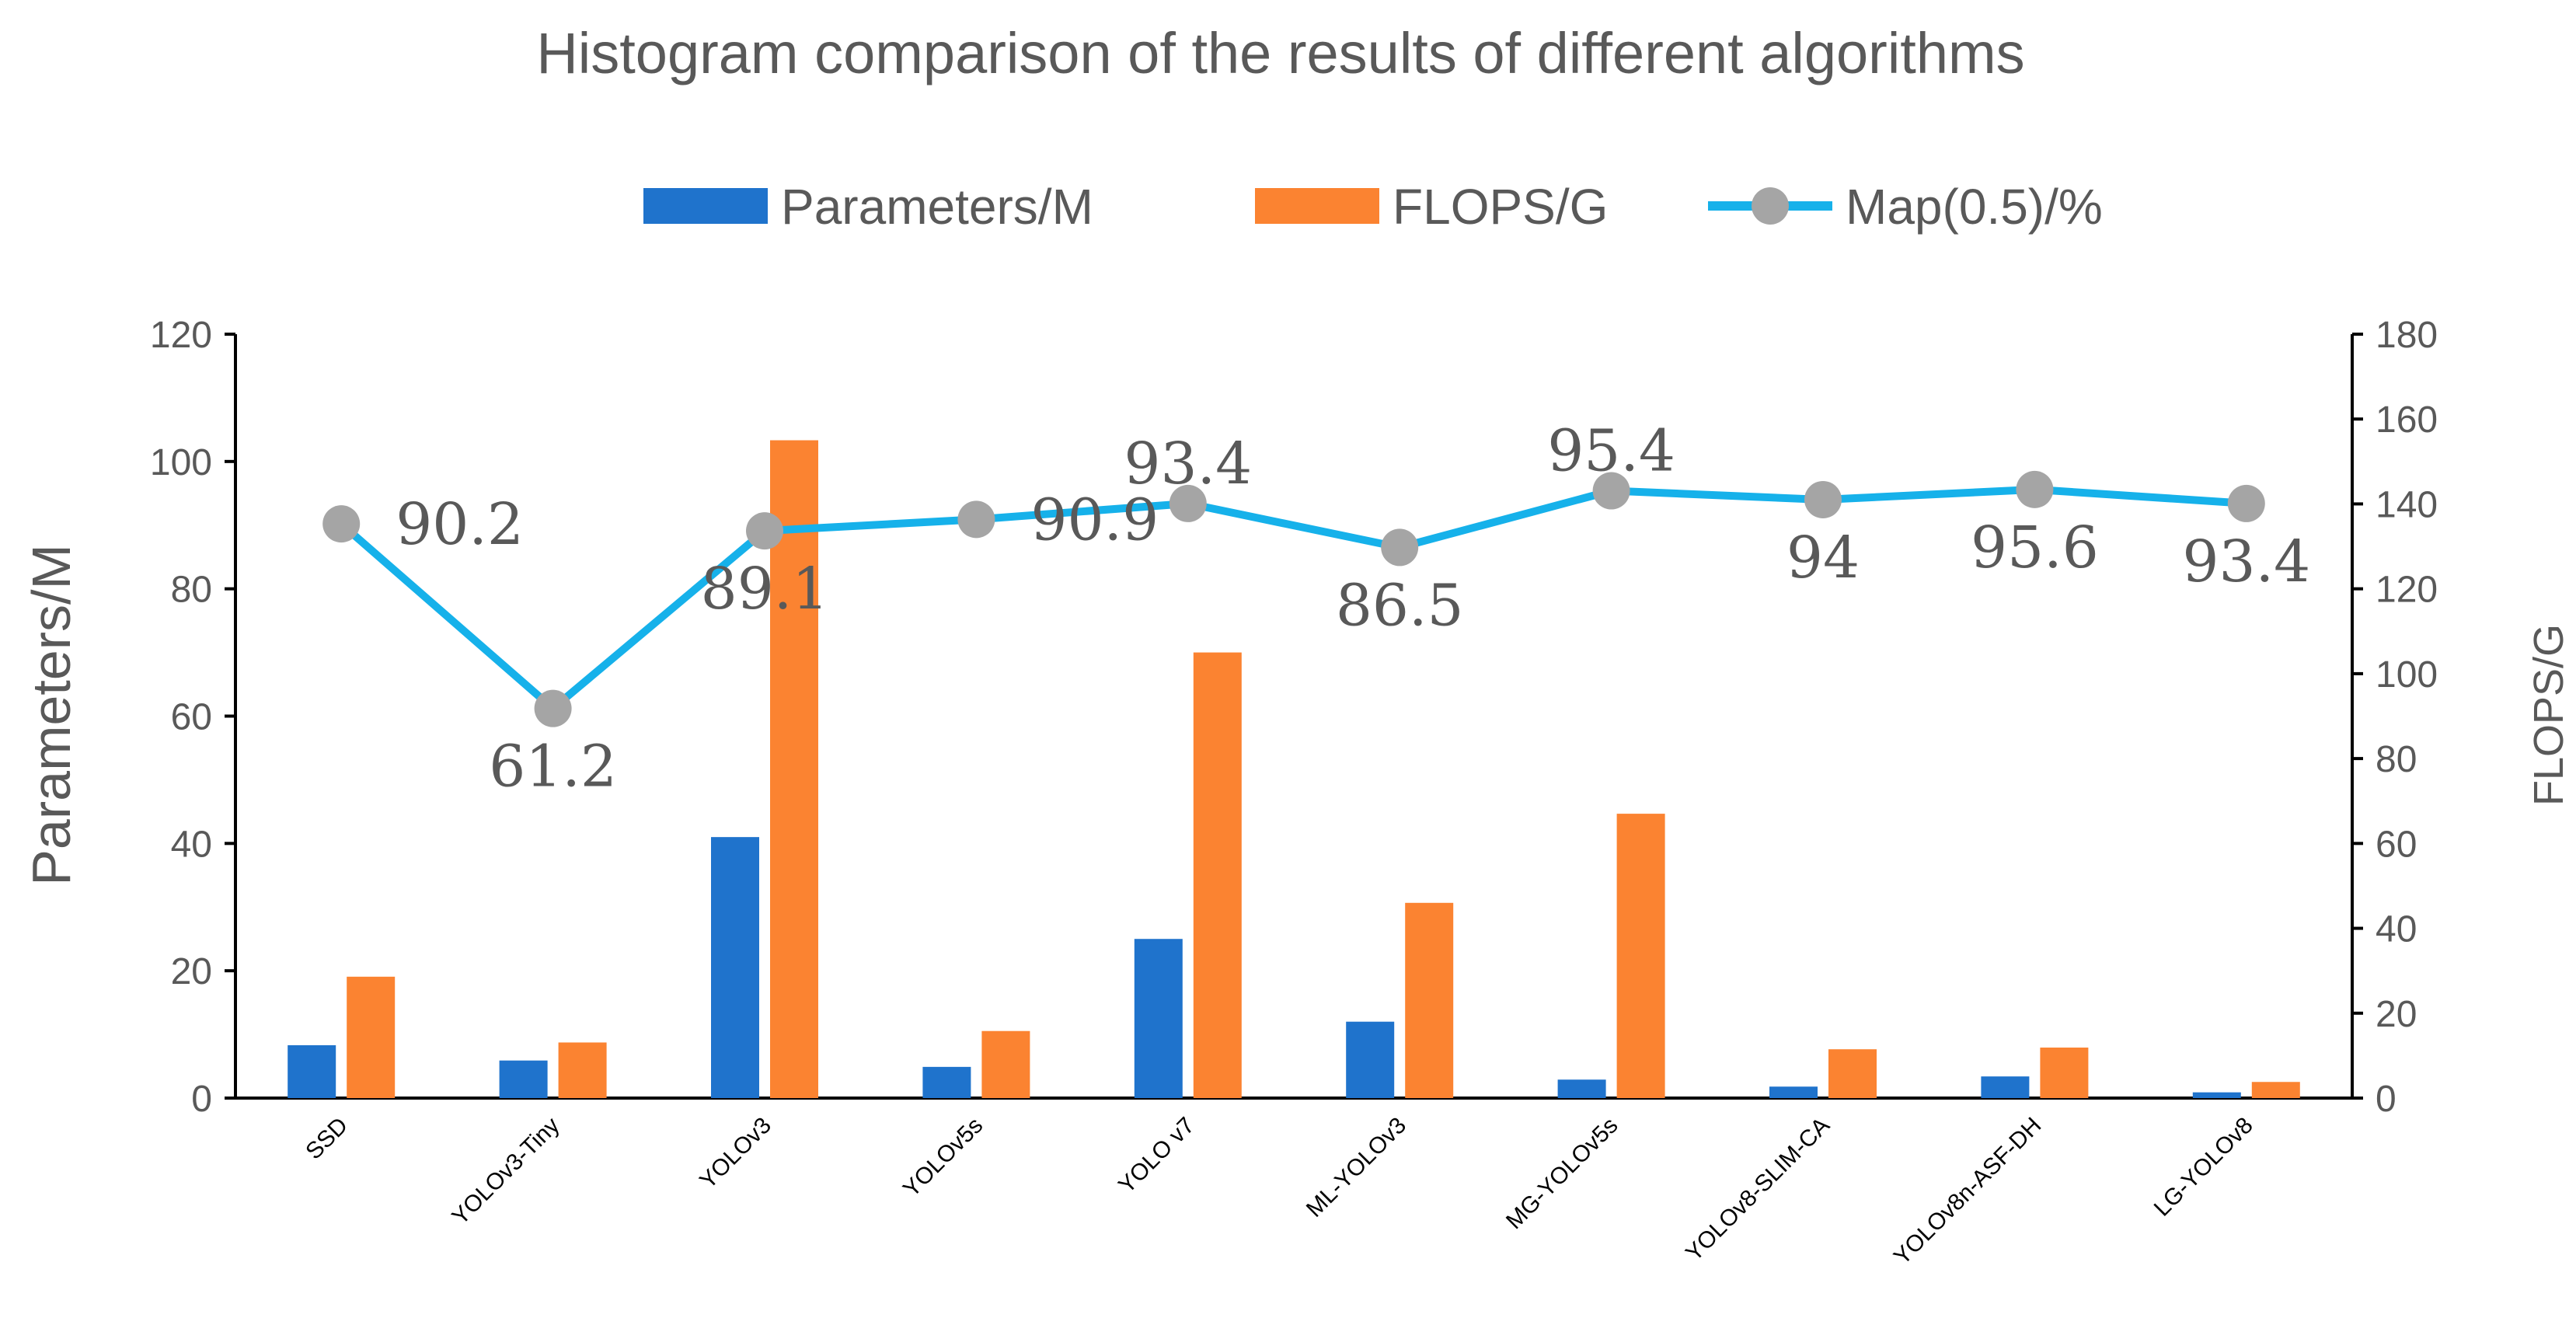  Describe the element at coordinates (553, 767) in the screenshot. I see `map-data-label: 61.2` at that location.